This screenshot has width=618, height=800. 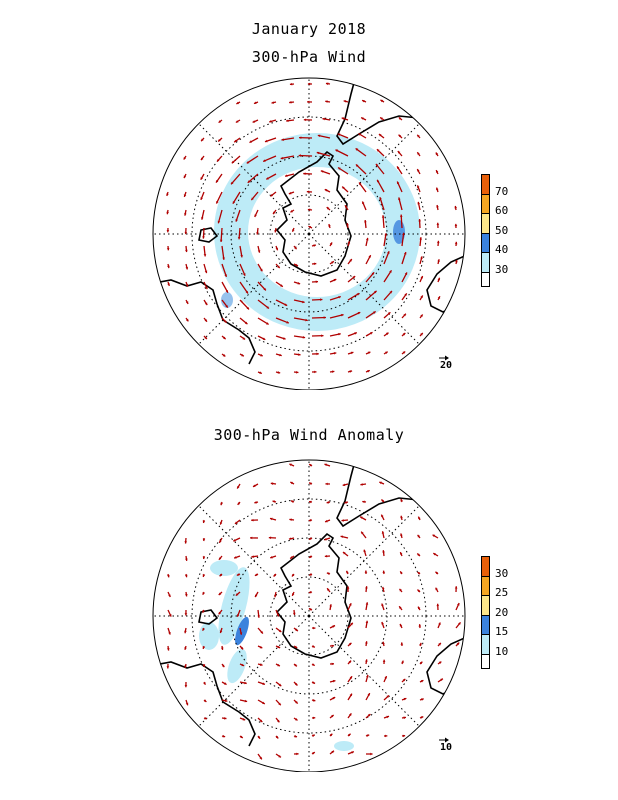 What do you see at coordinates (502, 651) in the screenshot?
I see `colorbar-tick: 10` at bounding box center [502, 651].